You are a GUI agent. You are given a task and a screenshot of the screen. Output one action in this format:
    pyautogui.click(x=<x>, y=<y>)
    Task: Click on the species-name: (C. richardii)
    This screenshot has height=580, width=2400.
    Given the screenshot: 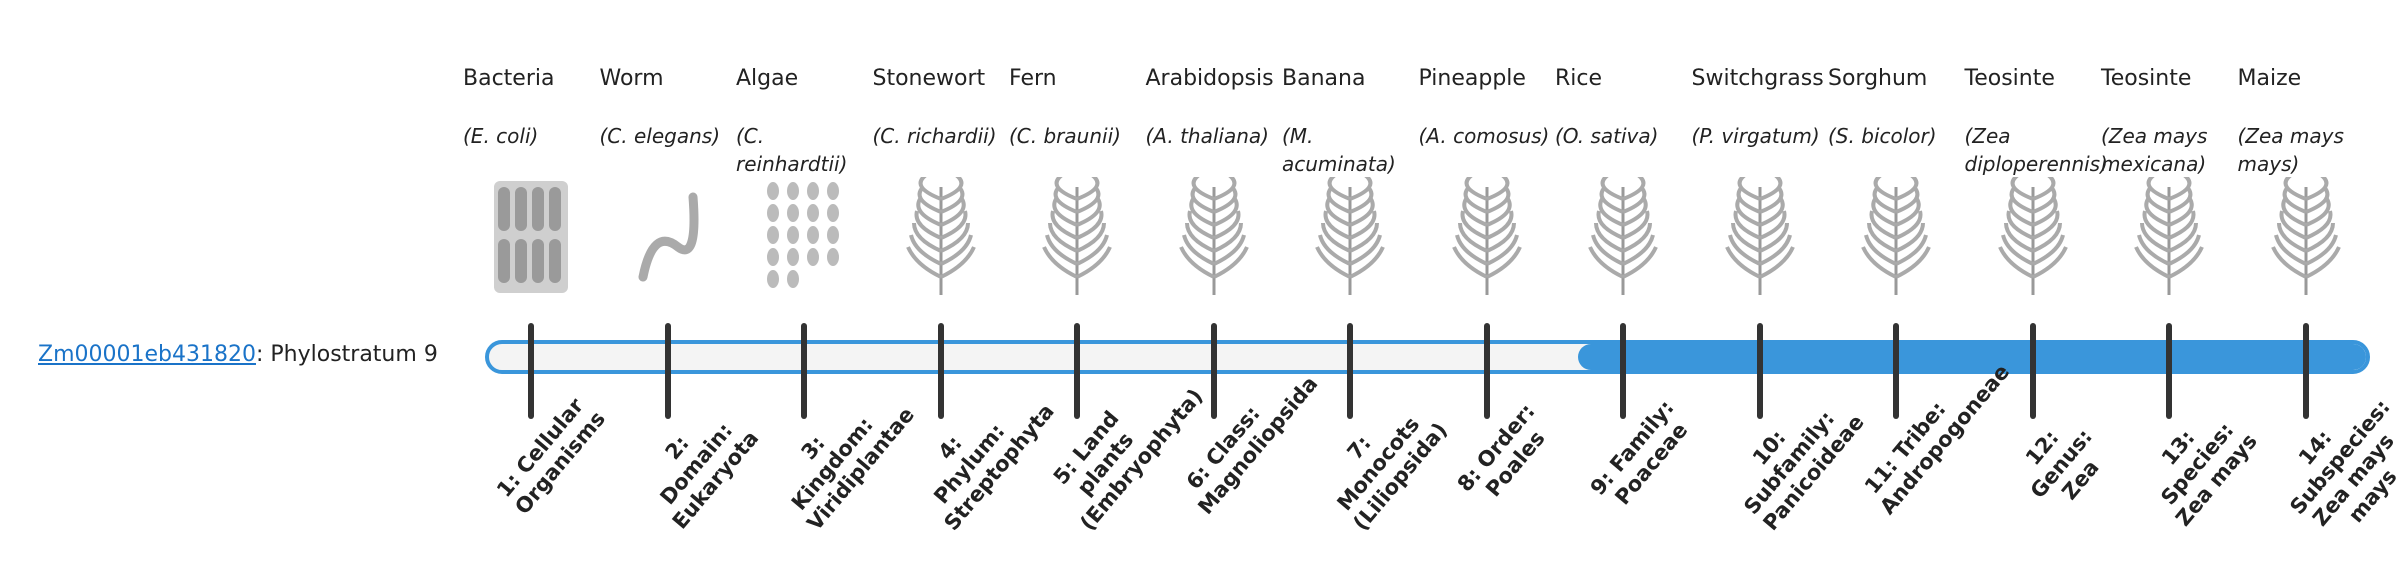 What is the action you would take?
    pyautogui.click(x=934, y=136)
    